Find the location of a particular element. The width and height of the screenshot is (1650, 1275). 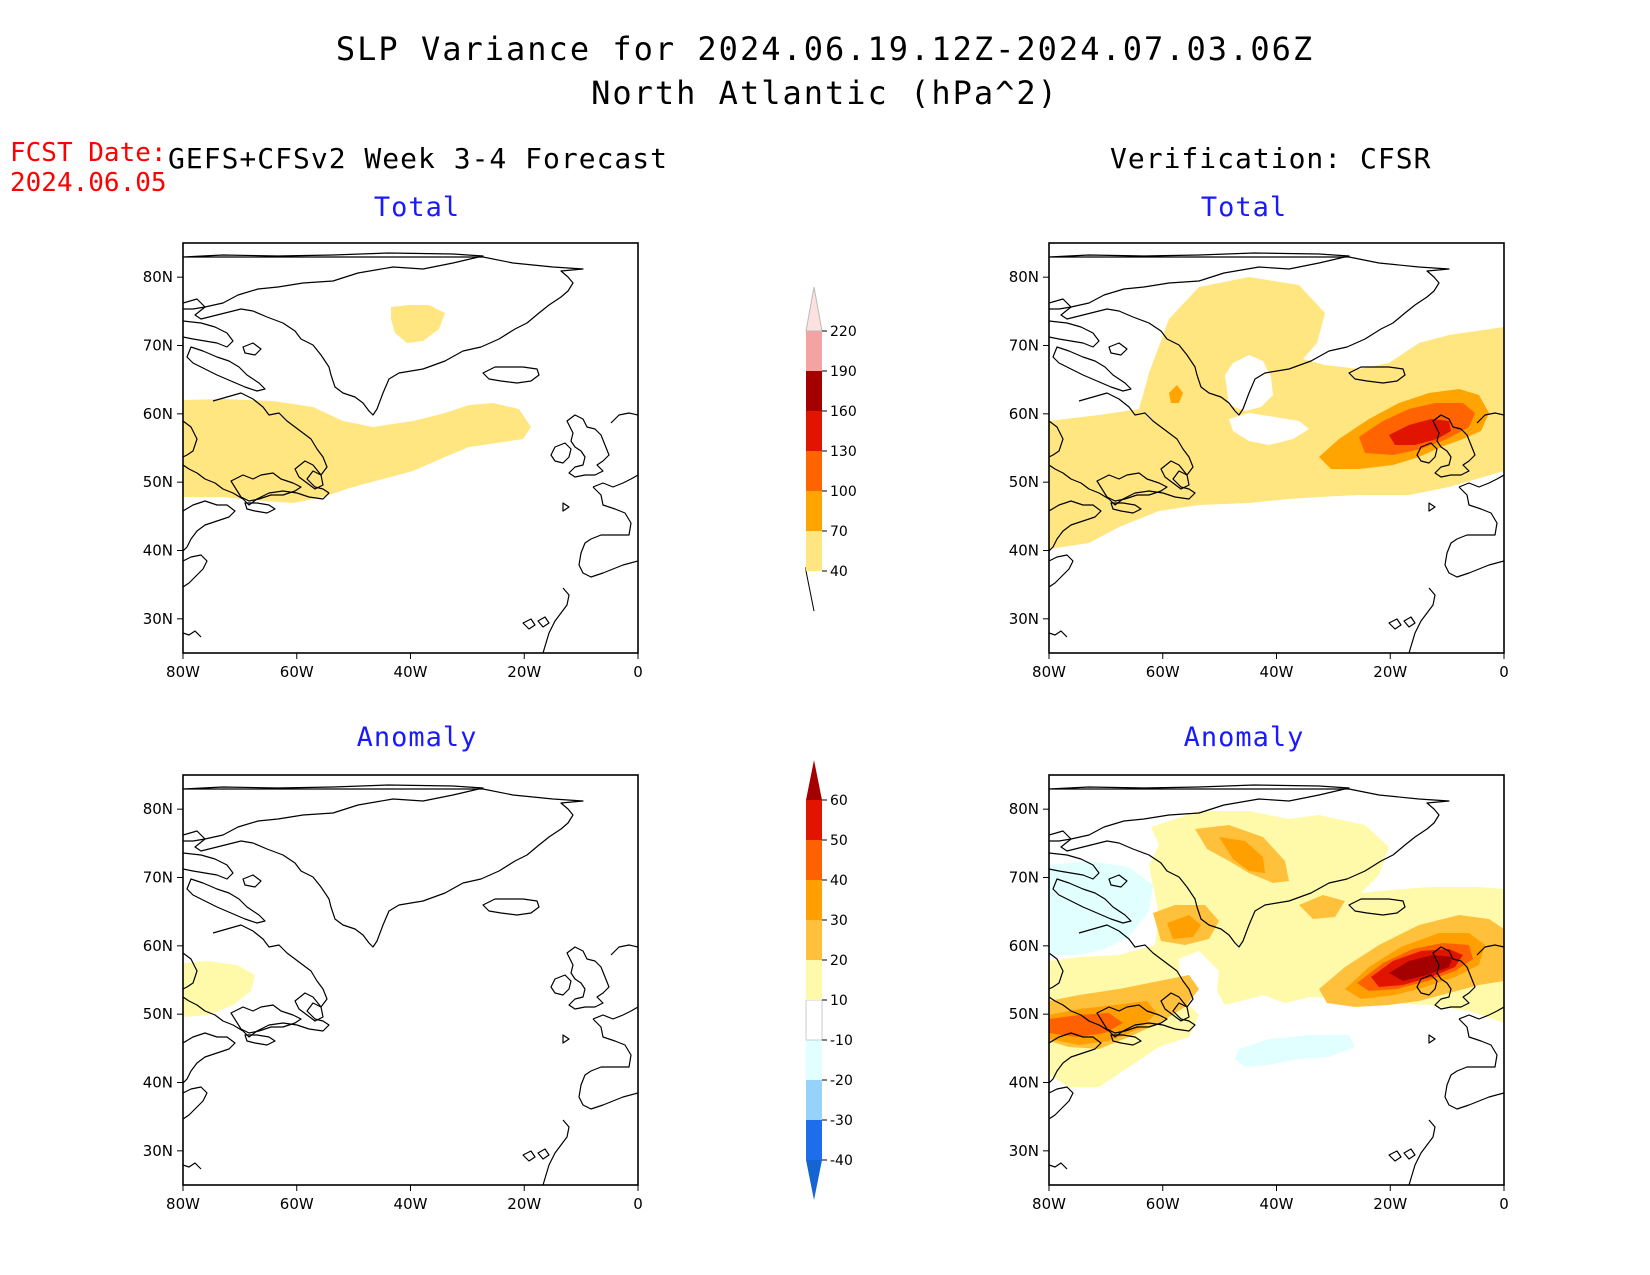

map-forecast-total is located at coordinates (410, 448).